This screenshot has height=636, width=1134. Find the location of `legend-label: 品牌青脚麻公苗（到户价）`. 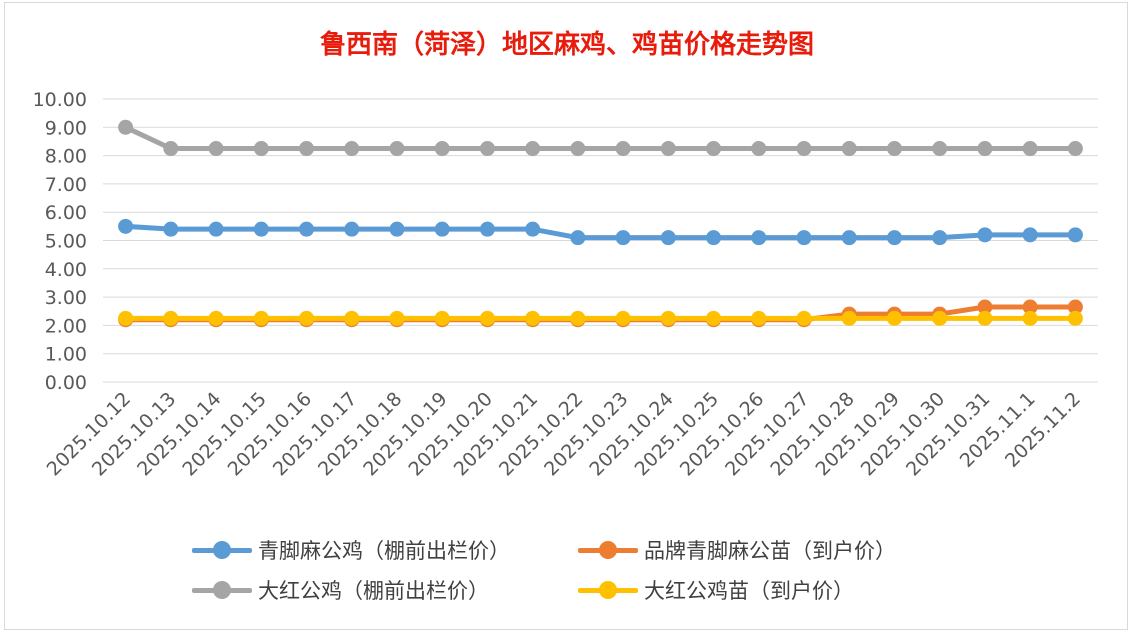

legend-label: 品牌青脚麻公苗（到户价） is located at coordinates (770, 551).